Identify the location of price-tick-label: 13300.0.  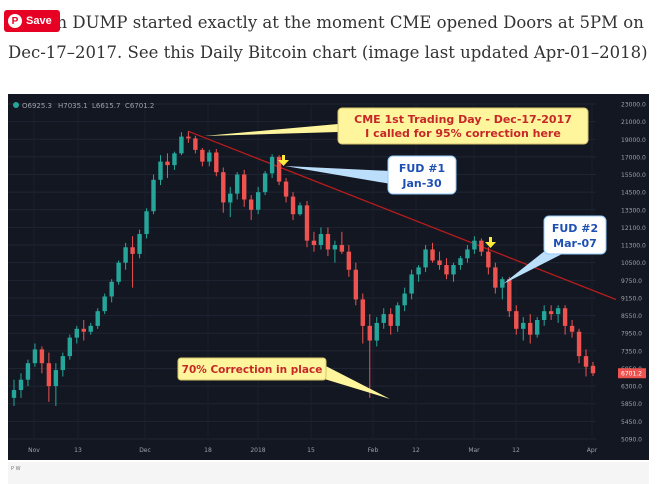
(633, 210).